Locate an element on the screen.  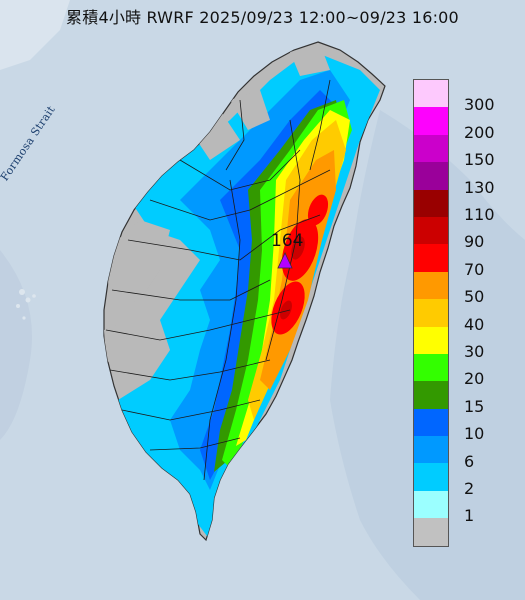
map-title: 累積4小時 RWRF 2025/09/23 12:00~09/23 16:00 is located at coordinates (262, 17).